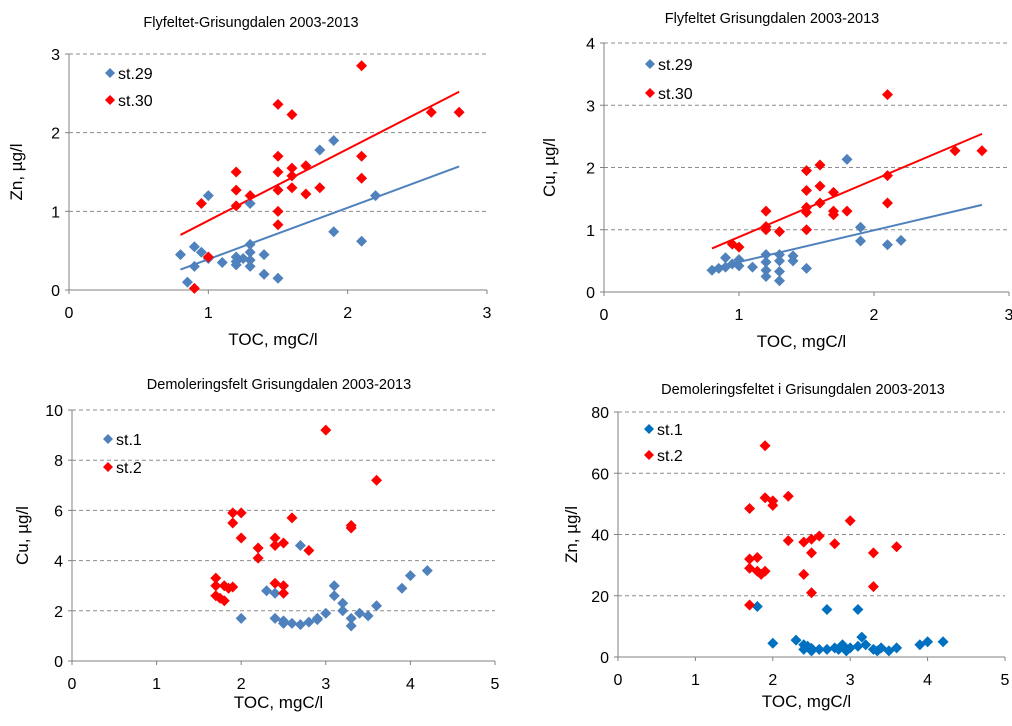 This screenshot has height=726, width=1012. I want to click on legend-label-st-29: st.29, so click(675, 65).